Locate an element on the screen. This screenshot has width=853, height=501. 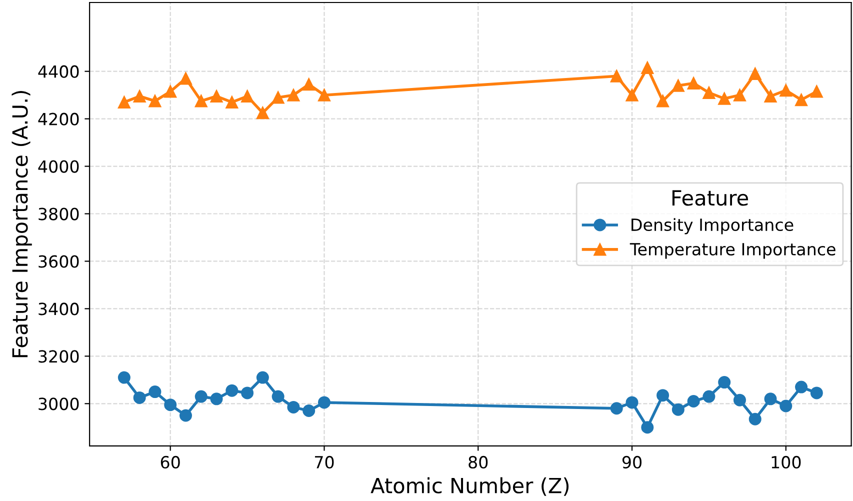
x-tick-label: 80 is located at coordinates (478, 462).